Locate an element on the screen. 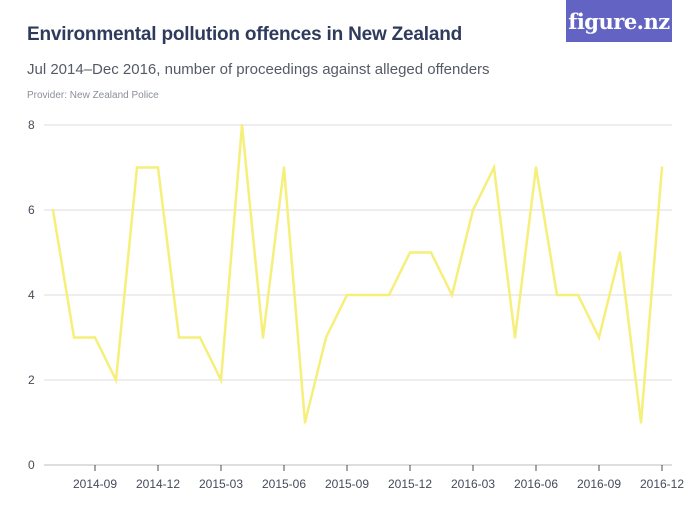 This screenshot has height=525, width=700. x-tick-label: 2015-03 is located at coordinates (221, 484).